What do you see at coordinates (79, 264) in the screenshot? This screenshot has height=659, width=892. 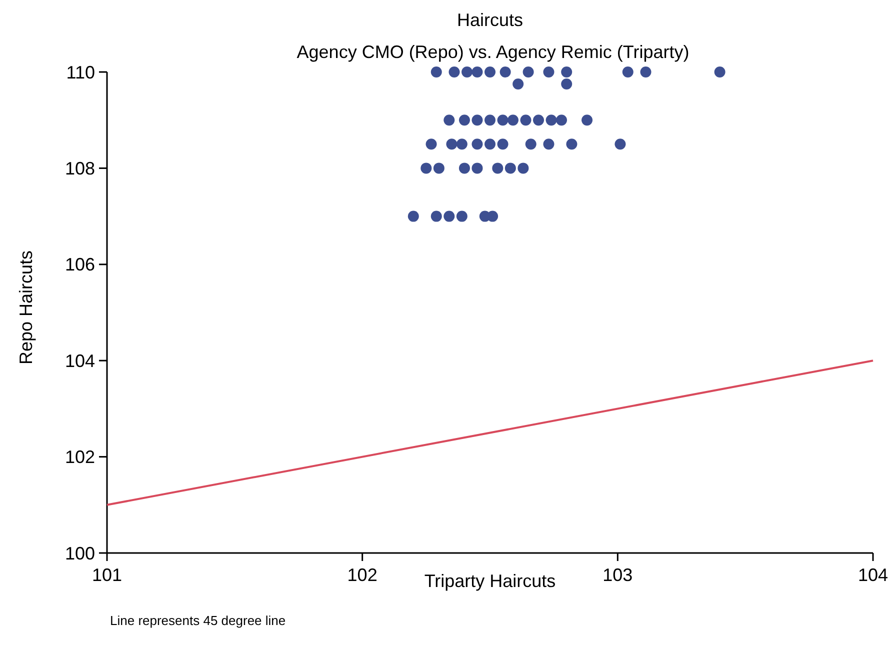 I see `y-tick-label: 106` at bounding box center [79, 264].